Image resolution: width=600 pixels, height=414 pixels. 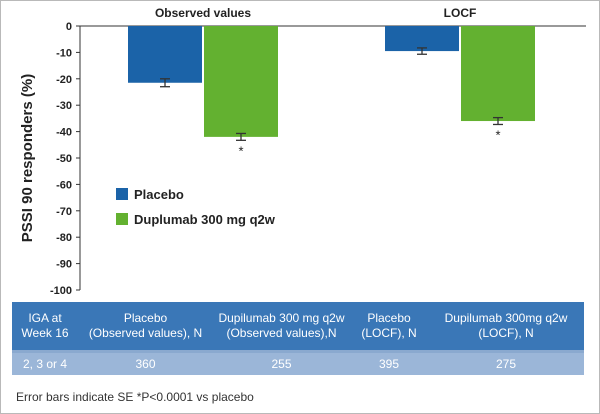 What do you see at coordinates (64, 80) in the screenshot?
I see `y-tick-label: -20` at bounding box center [64, 80].